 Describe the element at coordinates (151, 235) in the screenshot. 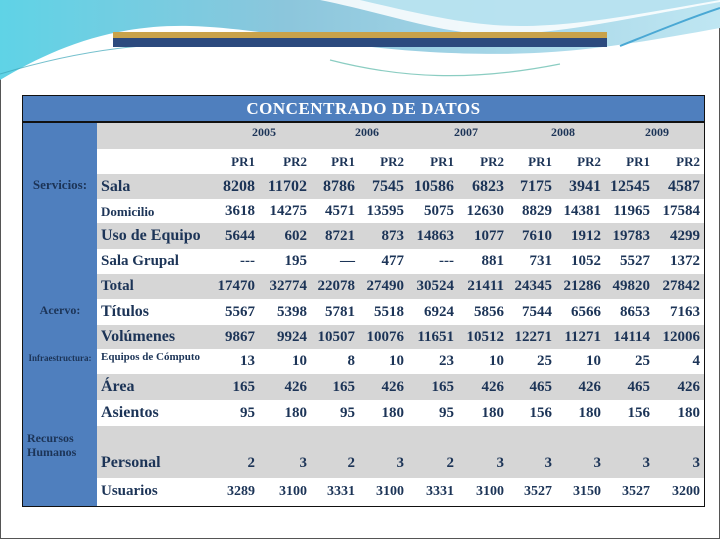

I see `row-label: Uso de Equipo` at that location.